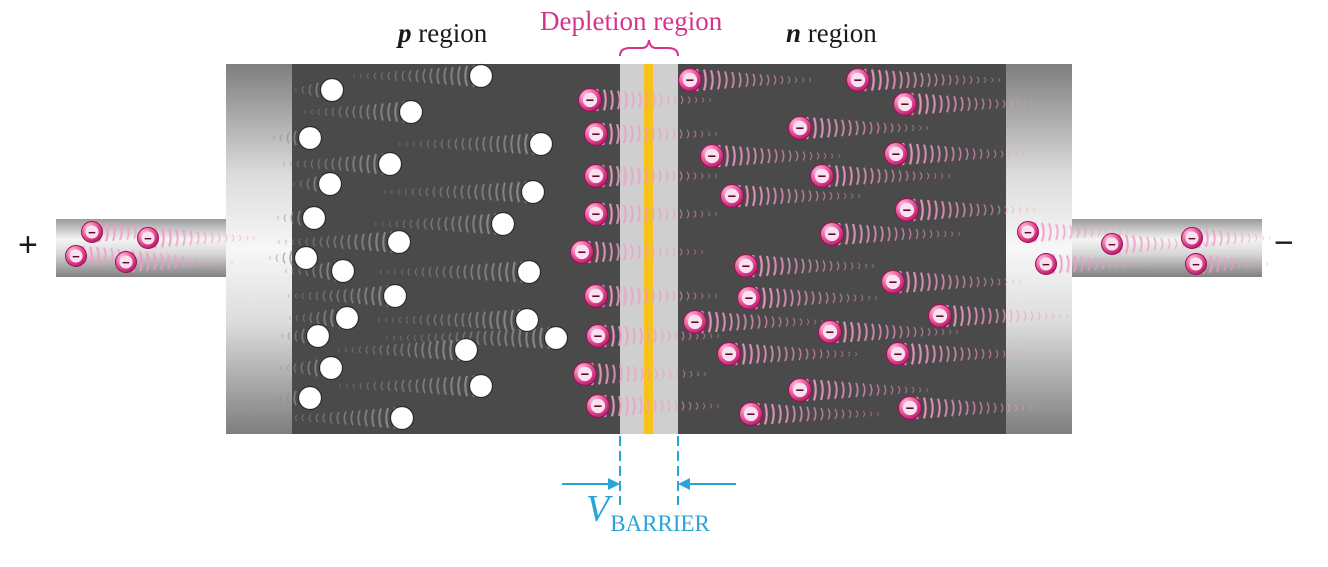 The image size is (1328, 567). What do you see at coordinates (260, 249) in the screenshot?
I see `left-contact` at bounding box center [260, 249].